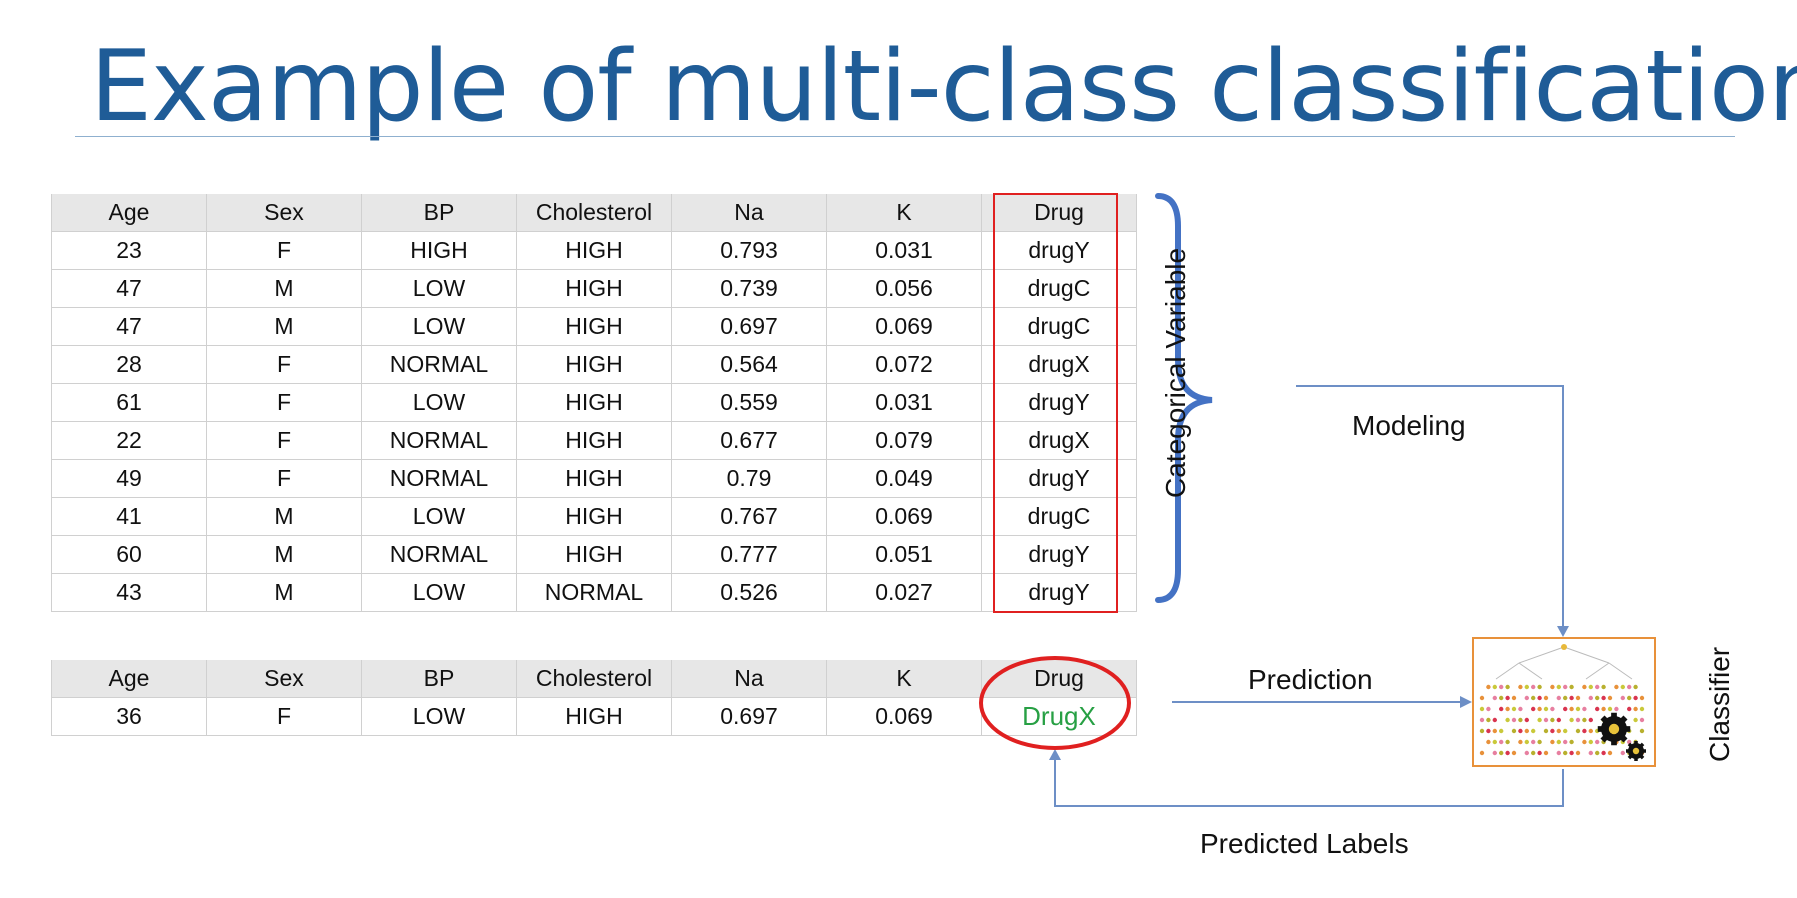 The image size is (1797, 898). I want to click on table-cell: 0.793, so click(749, 250).